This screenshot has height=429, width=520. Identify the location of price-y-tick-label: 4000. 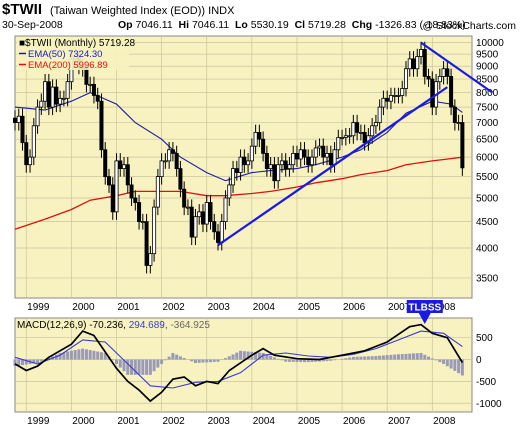
(487, 248).